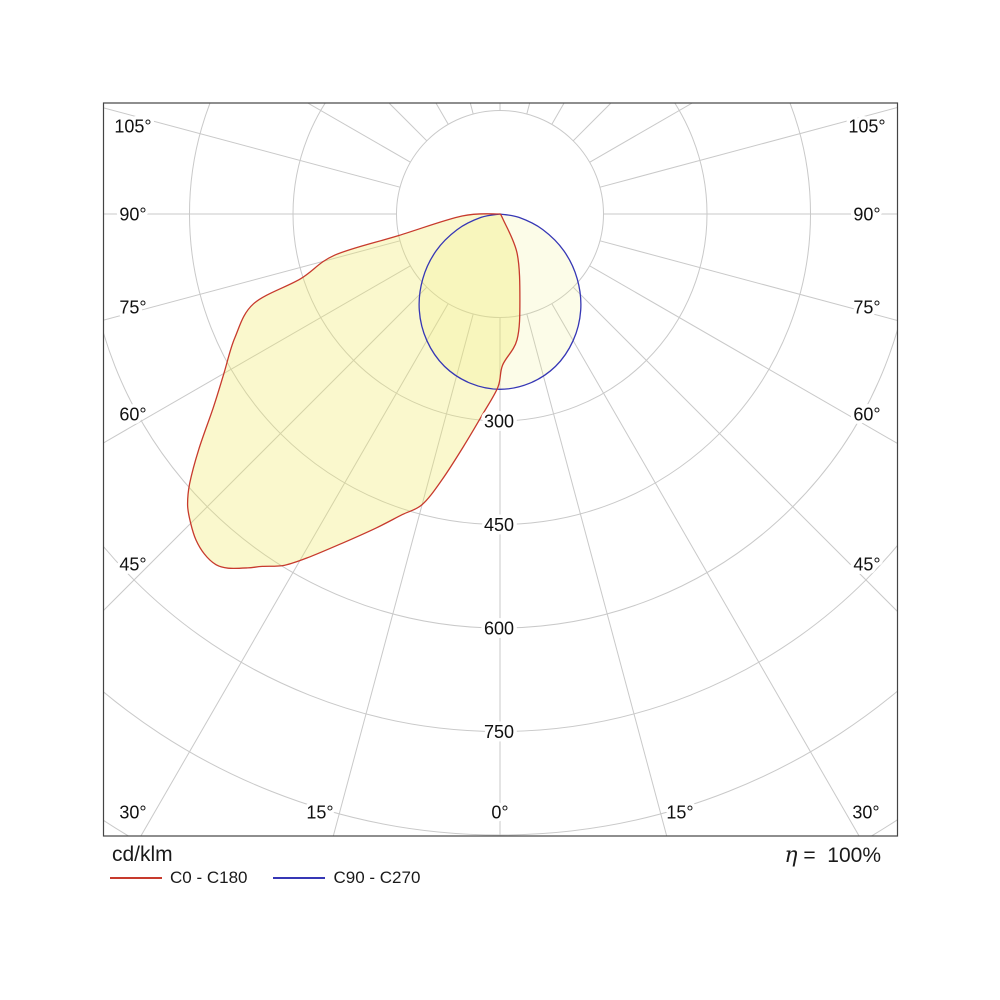 Image resolution: width=1000 pixels, height=1000 pixels. I want to click on curve-lines, so click(384, 391).